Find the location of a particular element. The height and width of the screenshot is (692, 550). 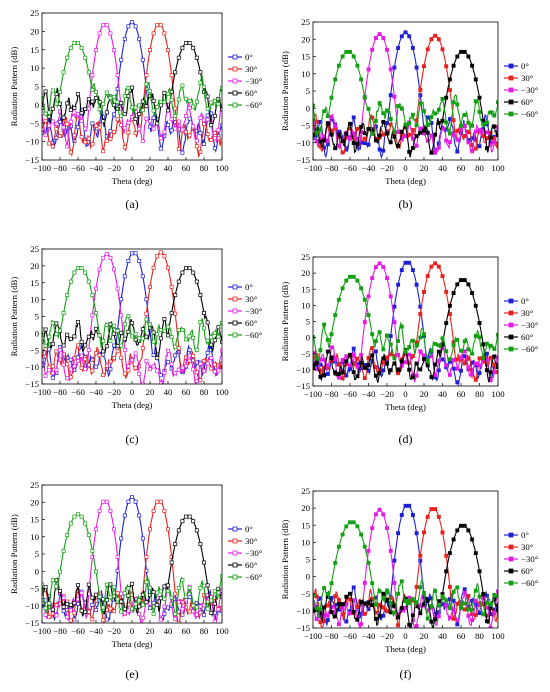

x-tick-label: 80 is located at coordinates (204, 631).